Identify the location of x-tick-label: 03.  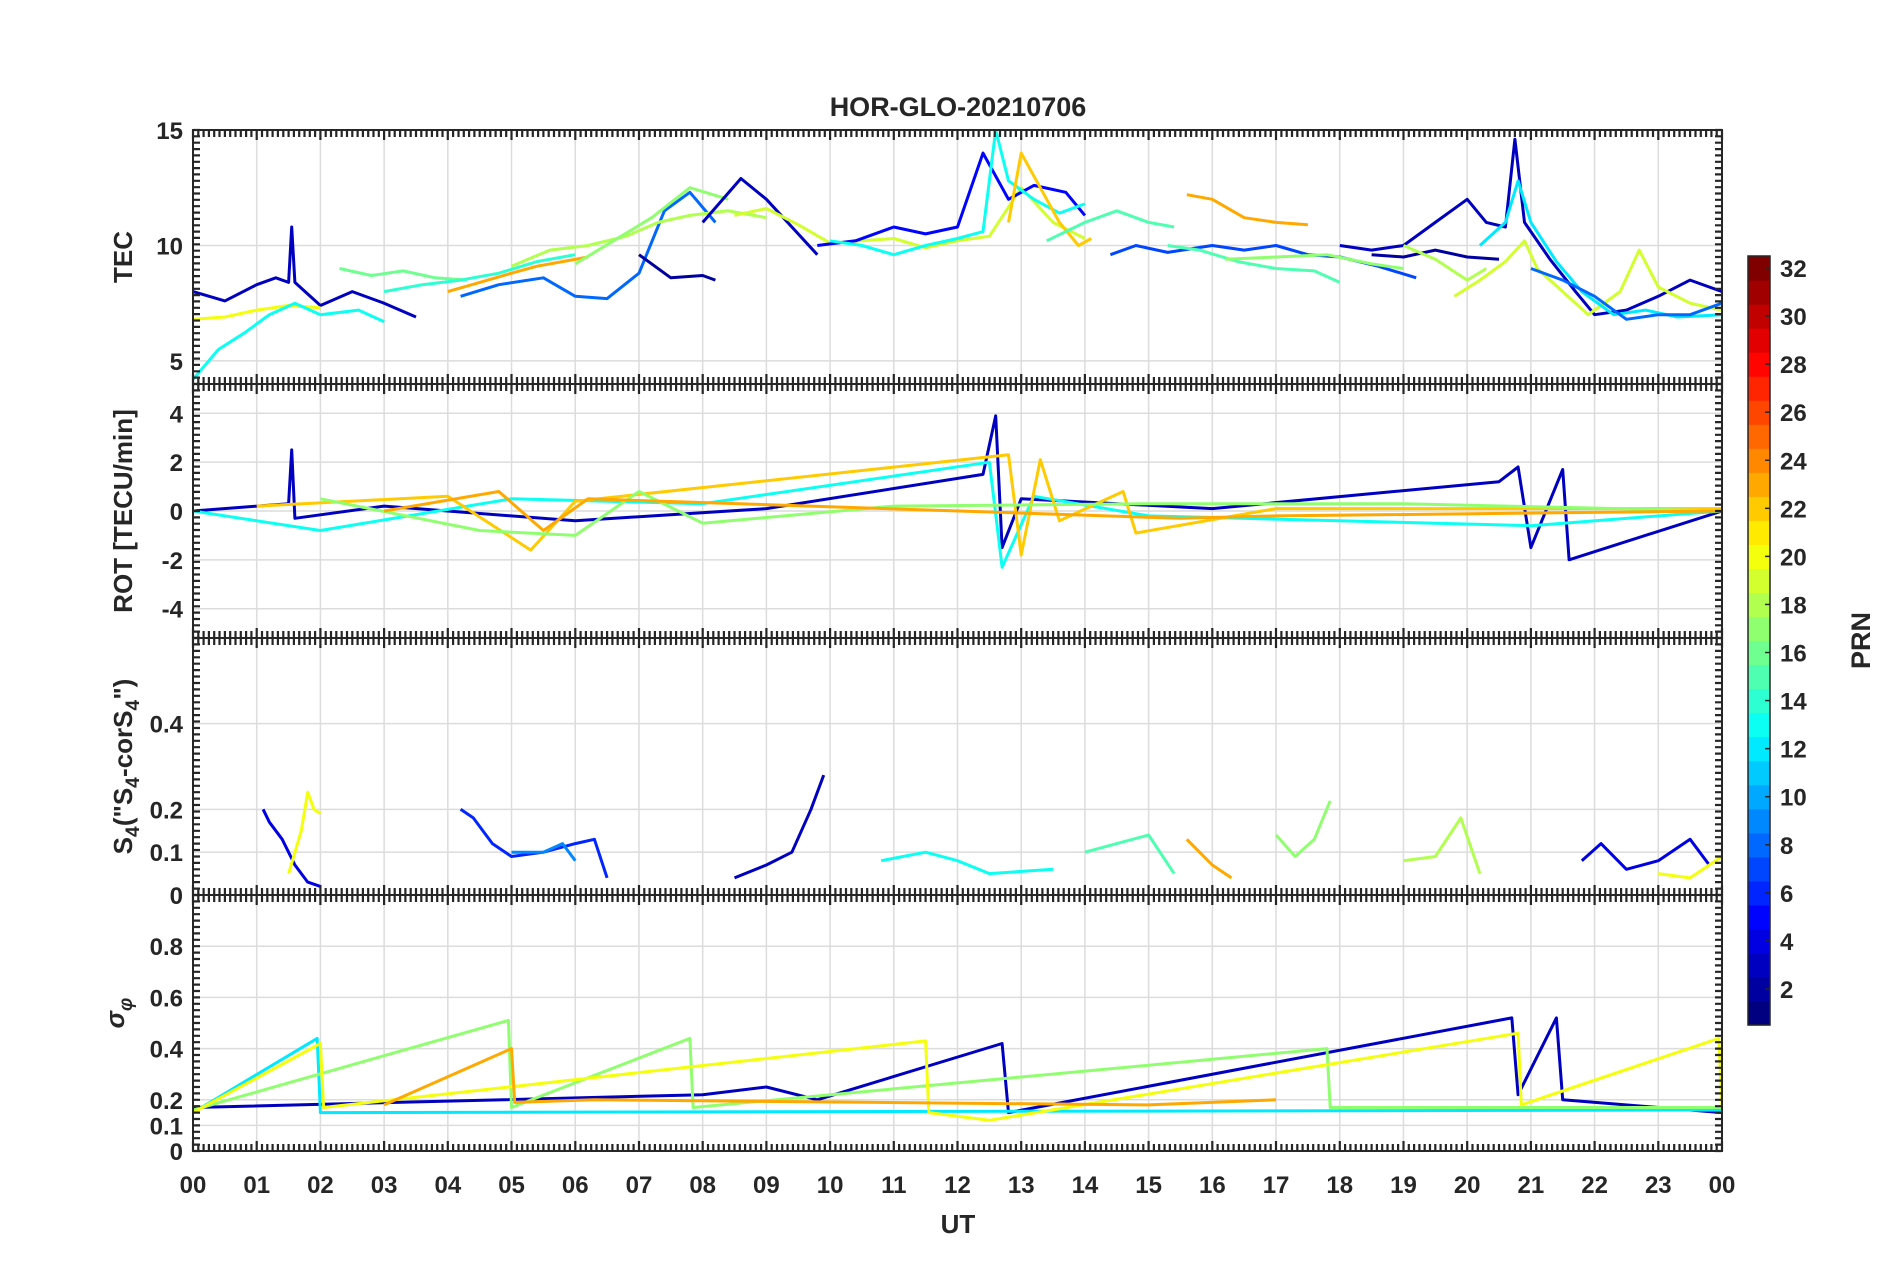
(384, 1185).